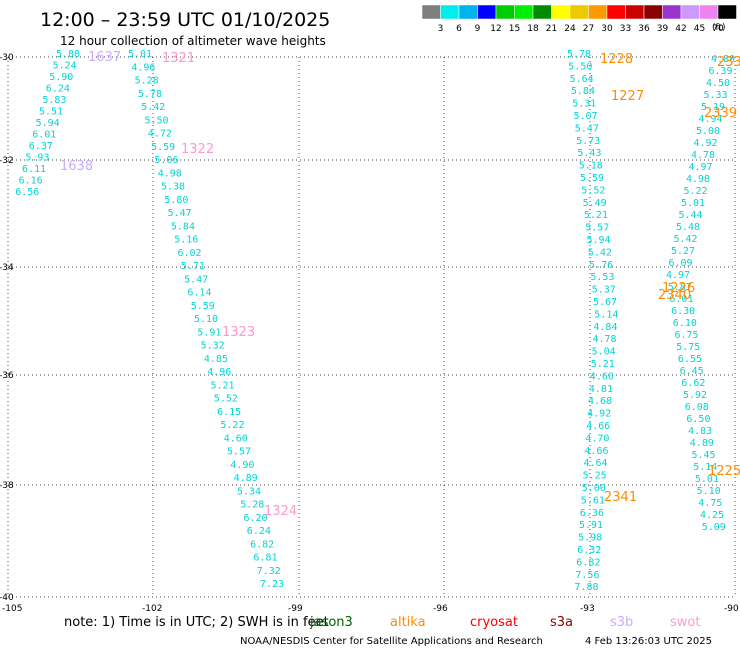 The width and height of the screenshot is (740, 650). What do you see at coordinates (178, 58) in the screenshot?
I see `pass-label: 1321` at bounding box center [178, 58].